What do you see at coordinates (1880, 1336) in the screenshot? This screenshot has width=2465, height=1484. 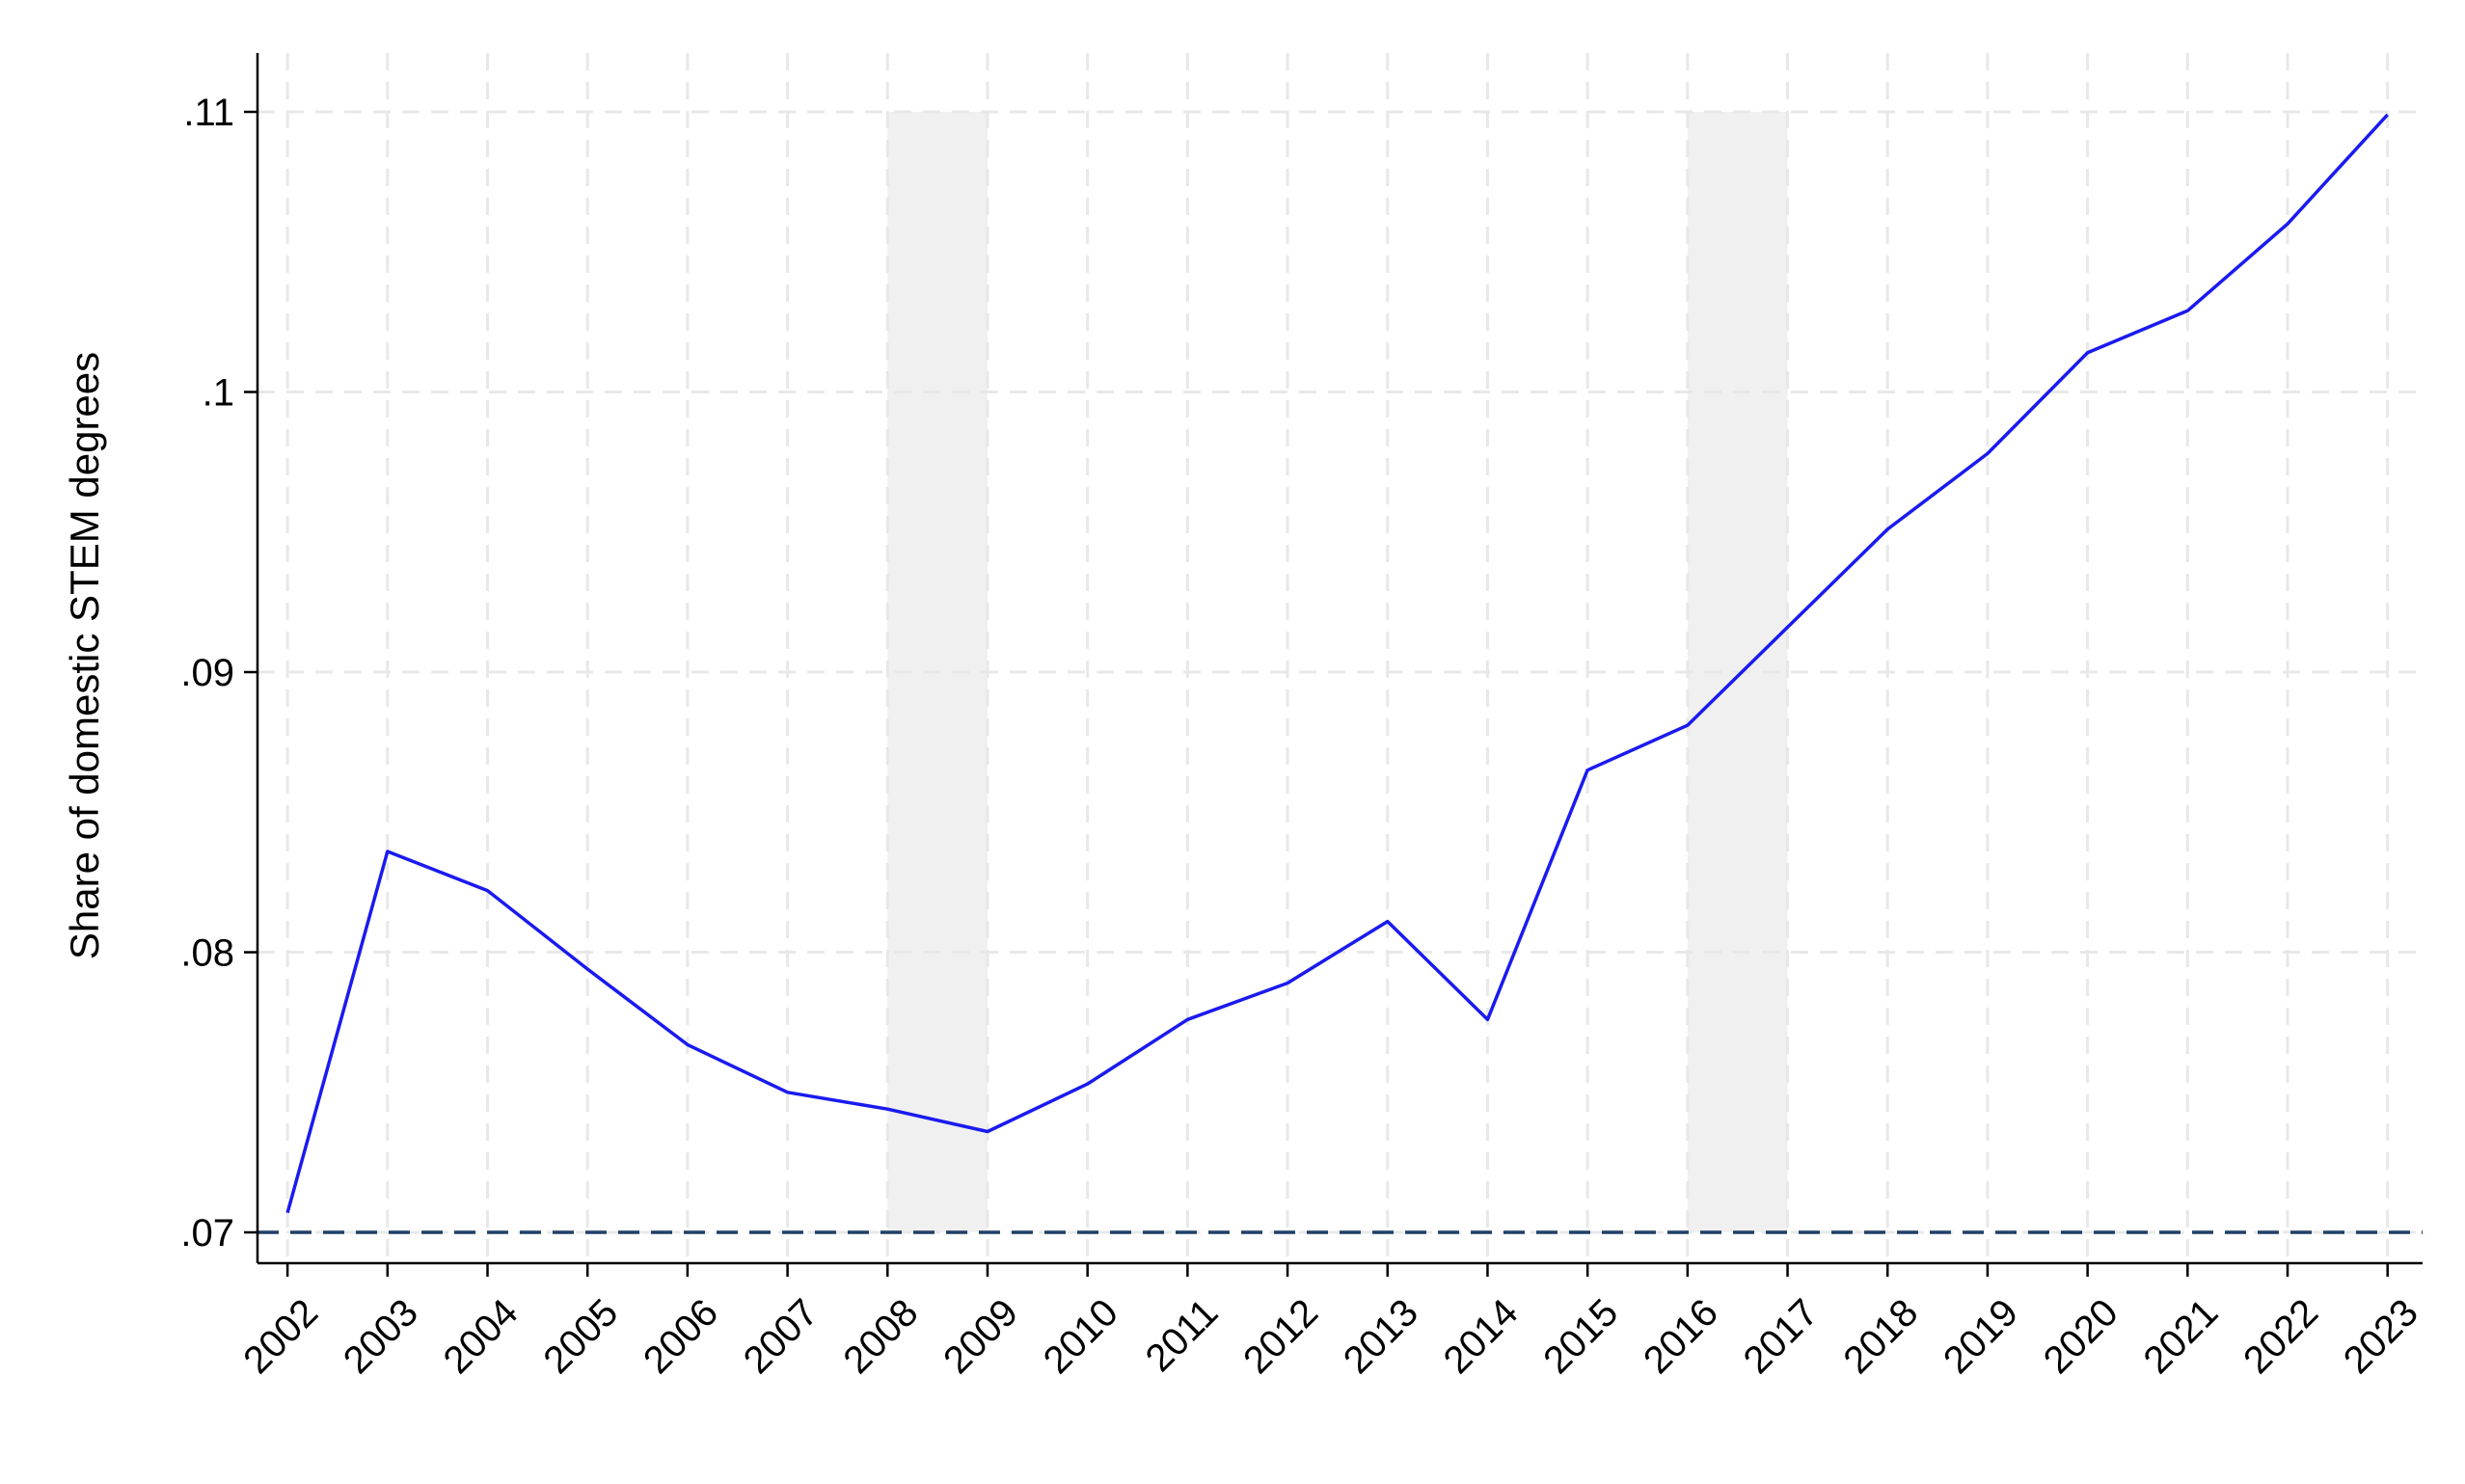 I see `x-tick-label: 2018` at bounding box center [1880, 1336].